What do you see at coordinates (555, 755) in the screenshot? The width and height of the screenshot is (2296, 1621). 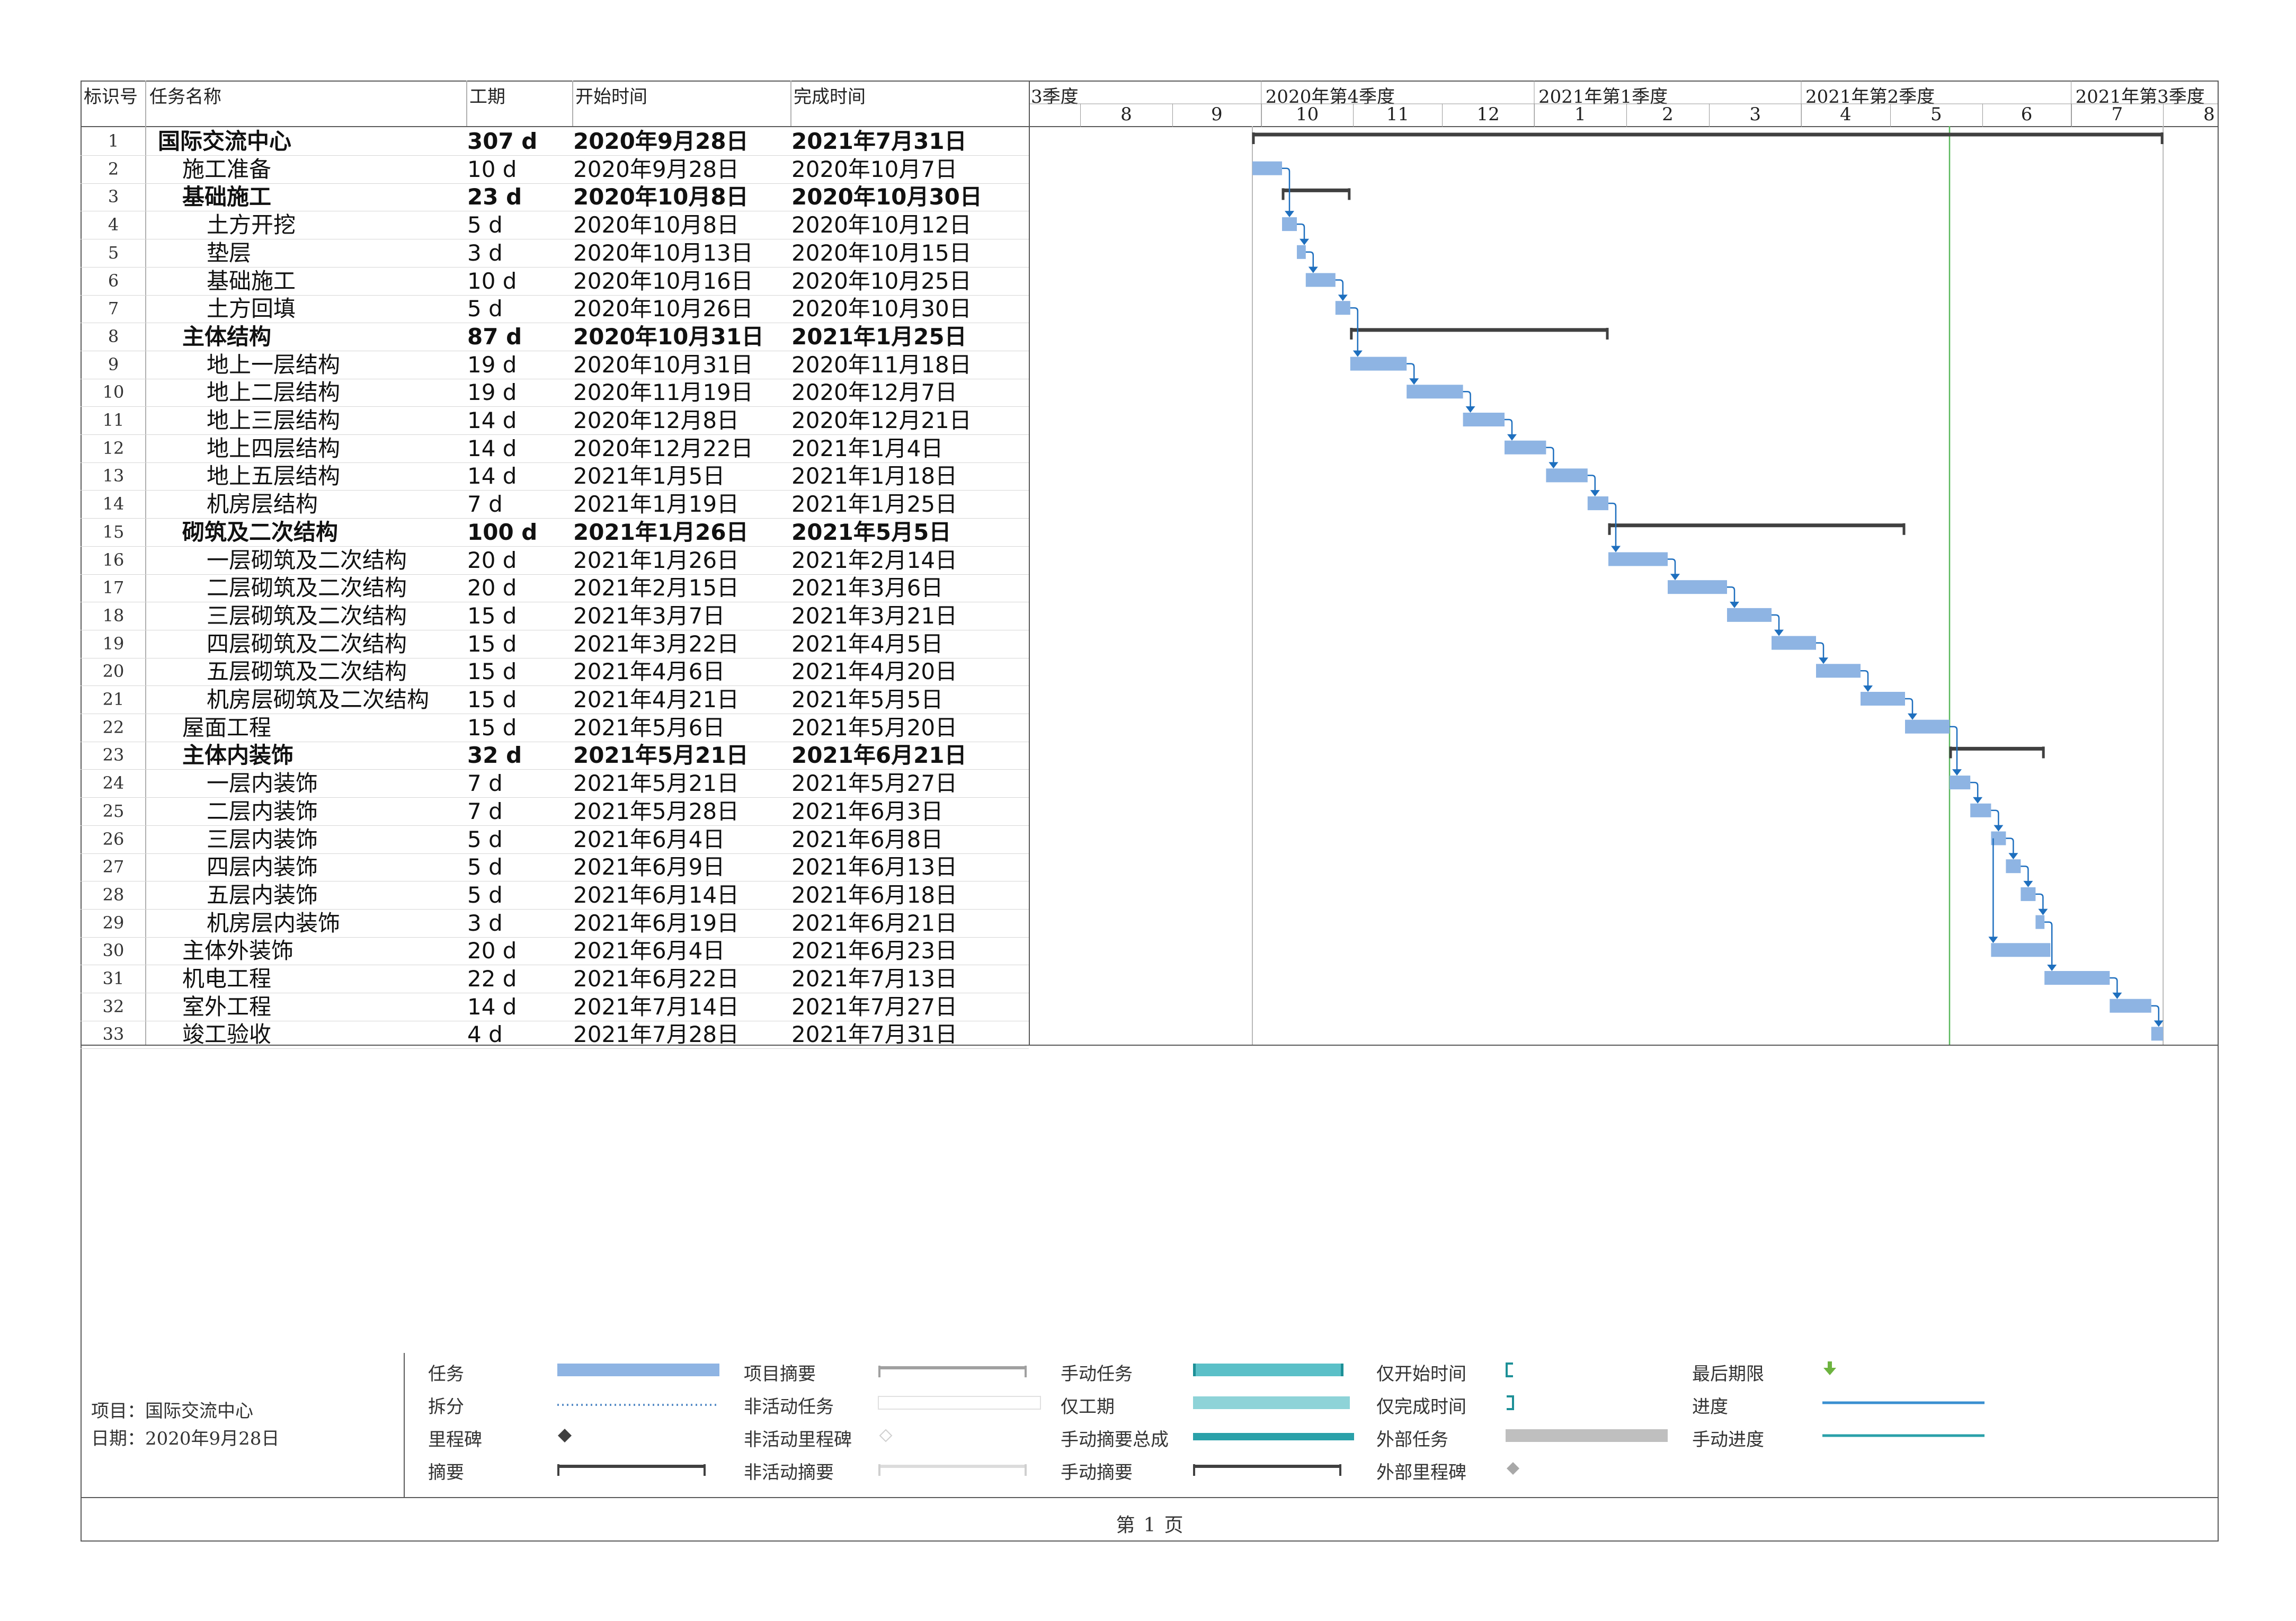 I see `table-row: 23 主体内装饰 32 d 2021年5月21日 2021年6月21日` at bounding box center [555, 755].